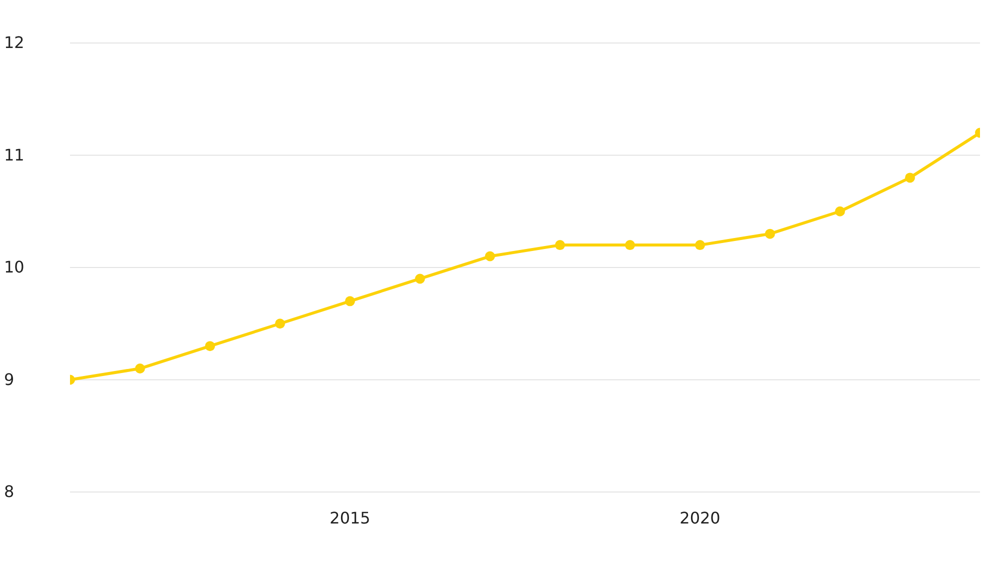 The height and width of the screenshot is (562, 1000). Describe the element at coordinates (700, 518) in the screenshot. I see `x-tick-label: 2020` at that location.